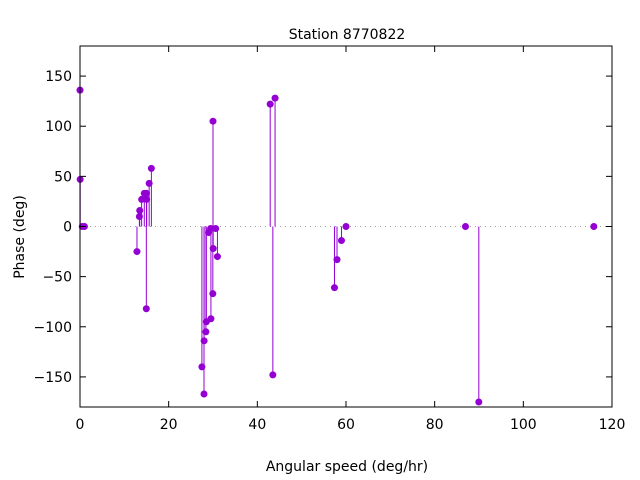 The height and width of the screenshot is (480, 640). What do you see at coordinates (435, 425) in the screenshot?
I see `x-tick-label-4: 80` at bounding box center [435, 425].